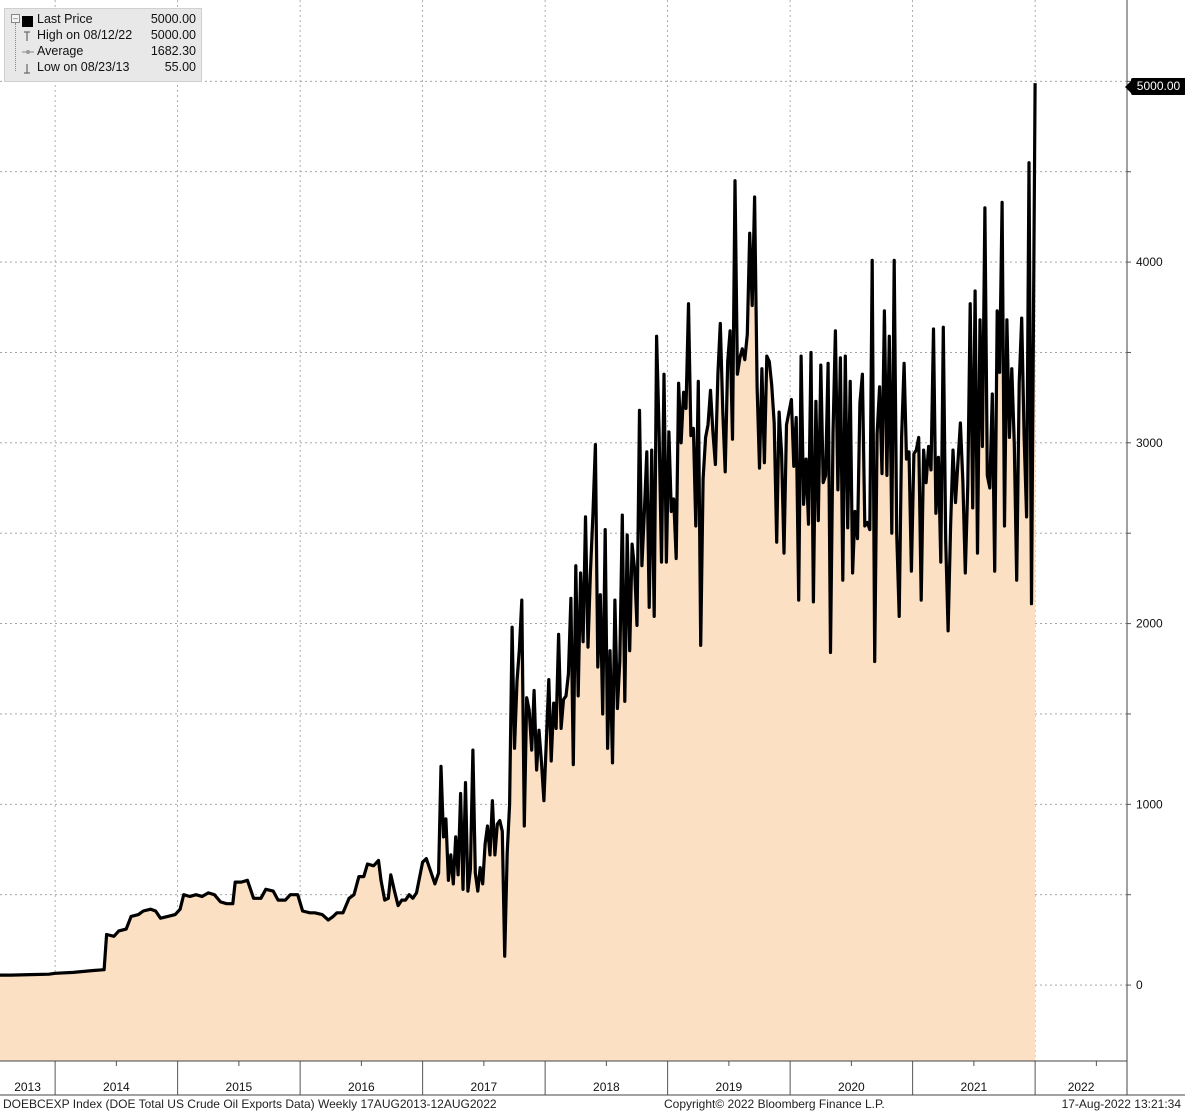 The image size is (1185, 1113). Describe the element at coordinates (1149, 624) in the screenshot. I see `y-tick-label: 2000` at that location.